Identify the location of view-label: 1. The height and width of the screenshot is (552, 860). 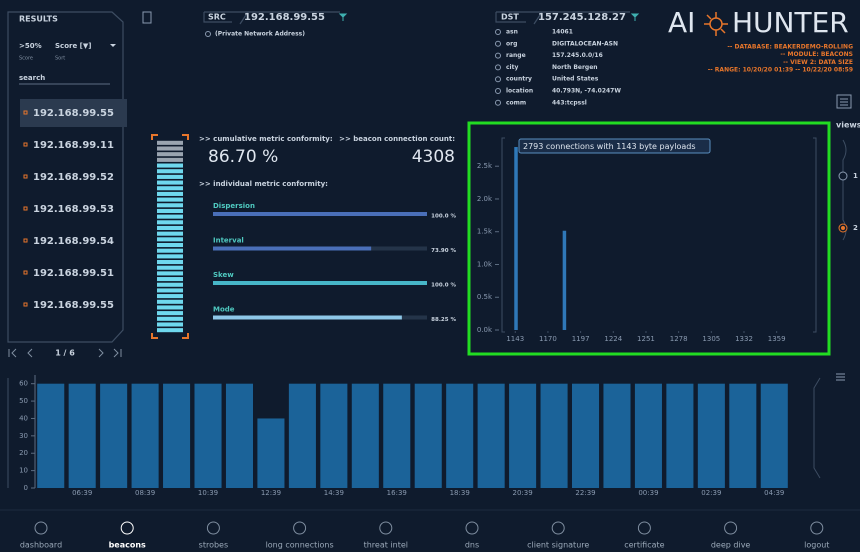
(855, 176).